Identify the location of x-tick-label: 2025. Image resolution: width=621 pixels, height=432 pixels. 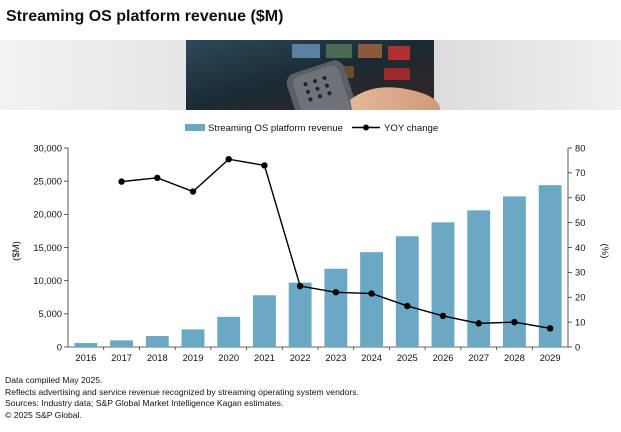
(407, 357).